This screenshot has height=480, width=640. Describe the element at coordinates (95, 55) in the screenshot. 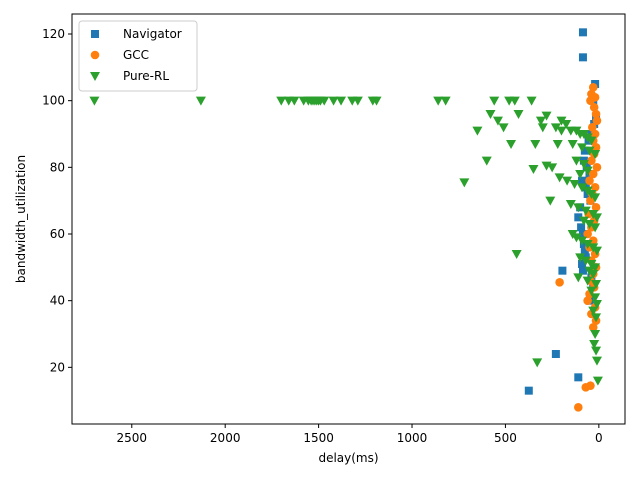

I see `legend-marker` at that location.